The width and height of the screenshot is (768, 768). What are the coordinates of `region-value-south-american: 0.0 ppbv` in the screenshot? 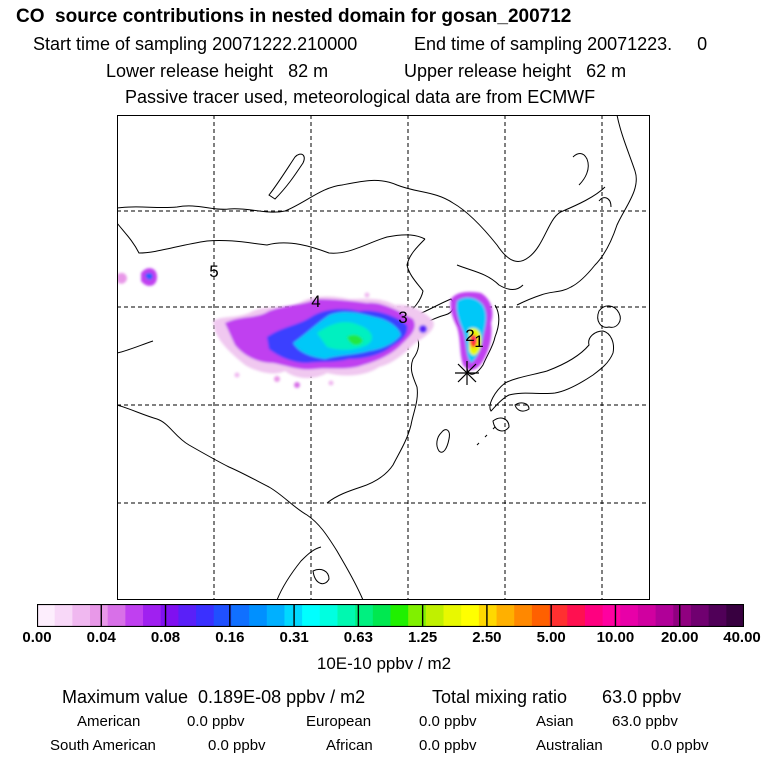 It's located at (237, 745).